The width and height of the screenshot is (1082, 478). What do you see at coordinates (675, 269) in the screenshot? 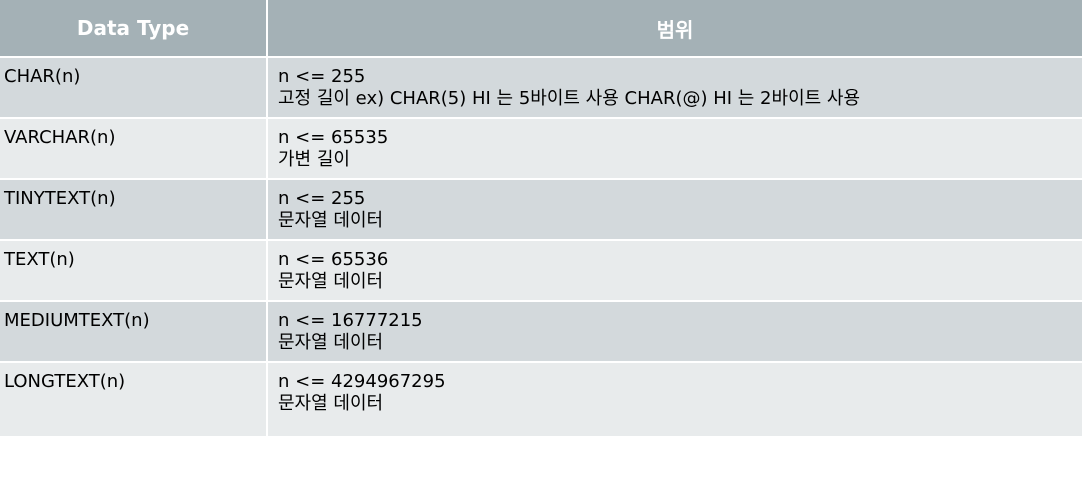
I see `range-cell: n <= 65536 문자열 데이터` at bounding box center [675, 269].